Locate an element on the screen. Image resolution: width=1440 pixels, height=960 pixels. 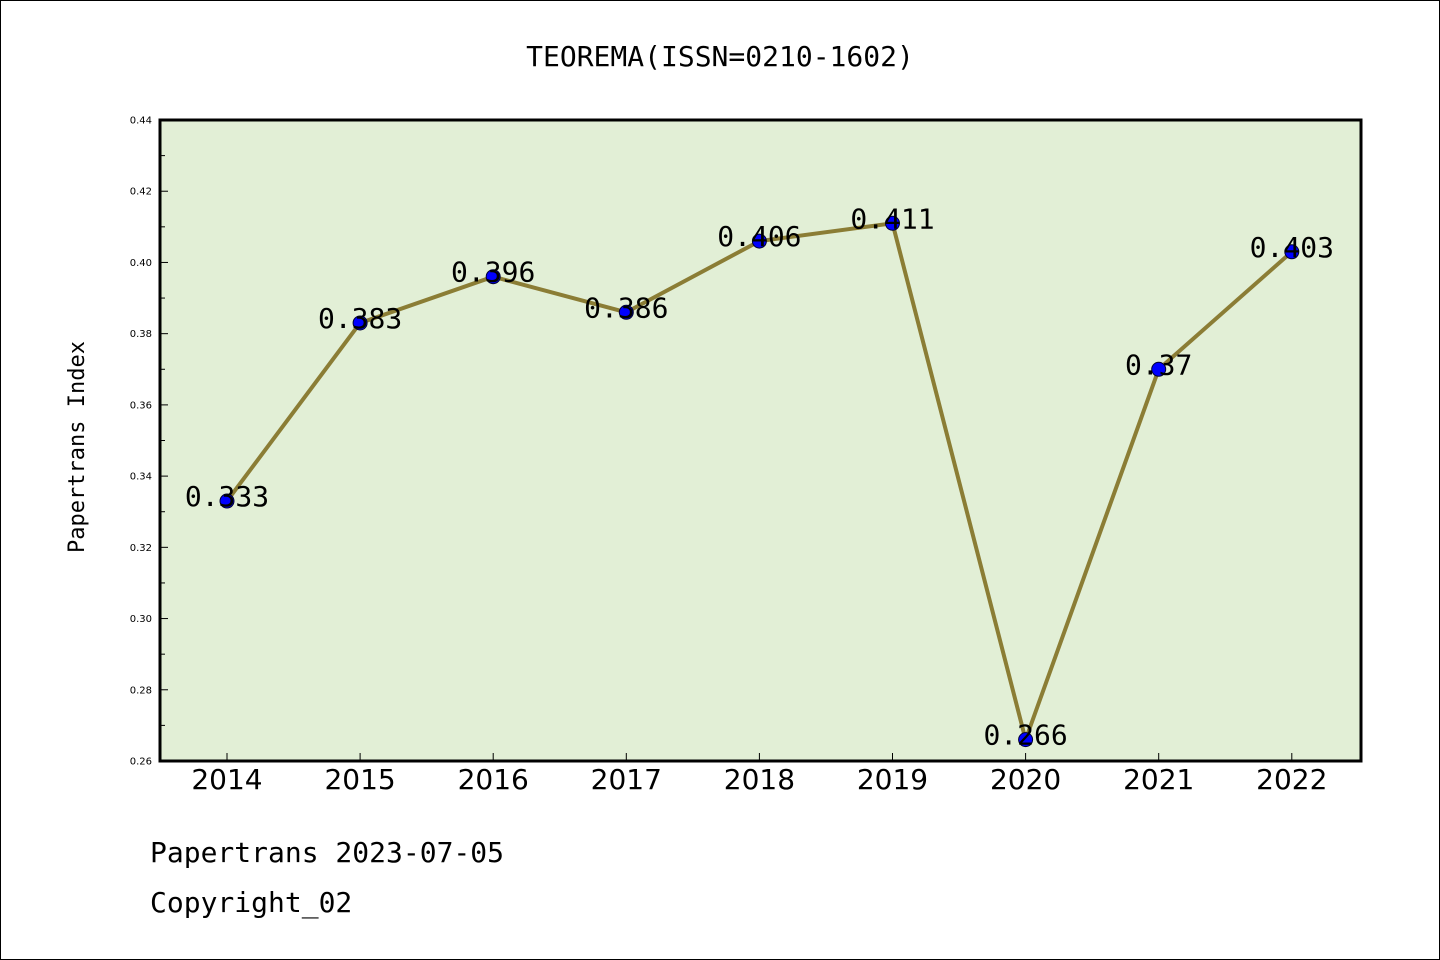
data-label: 0.386 is located at coordinates (626, 307).